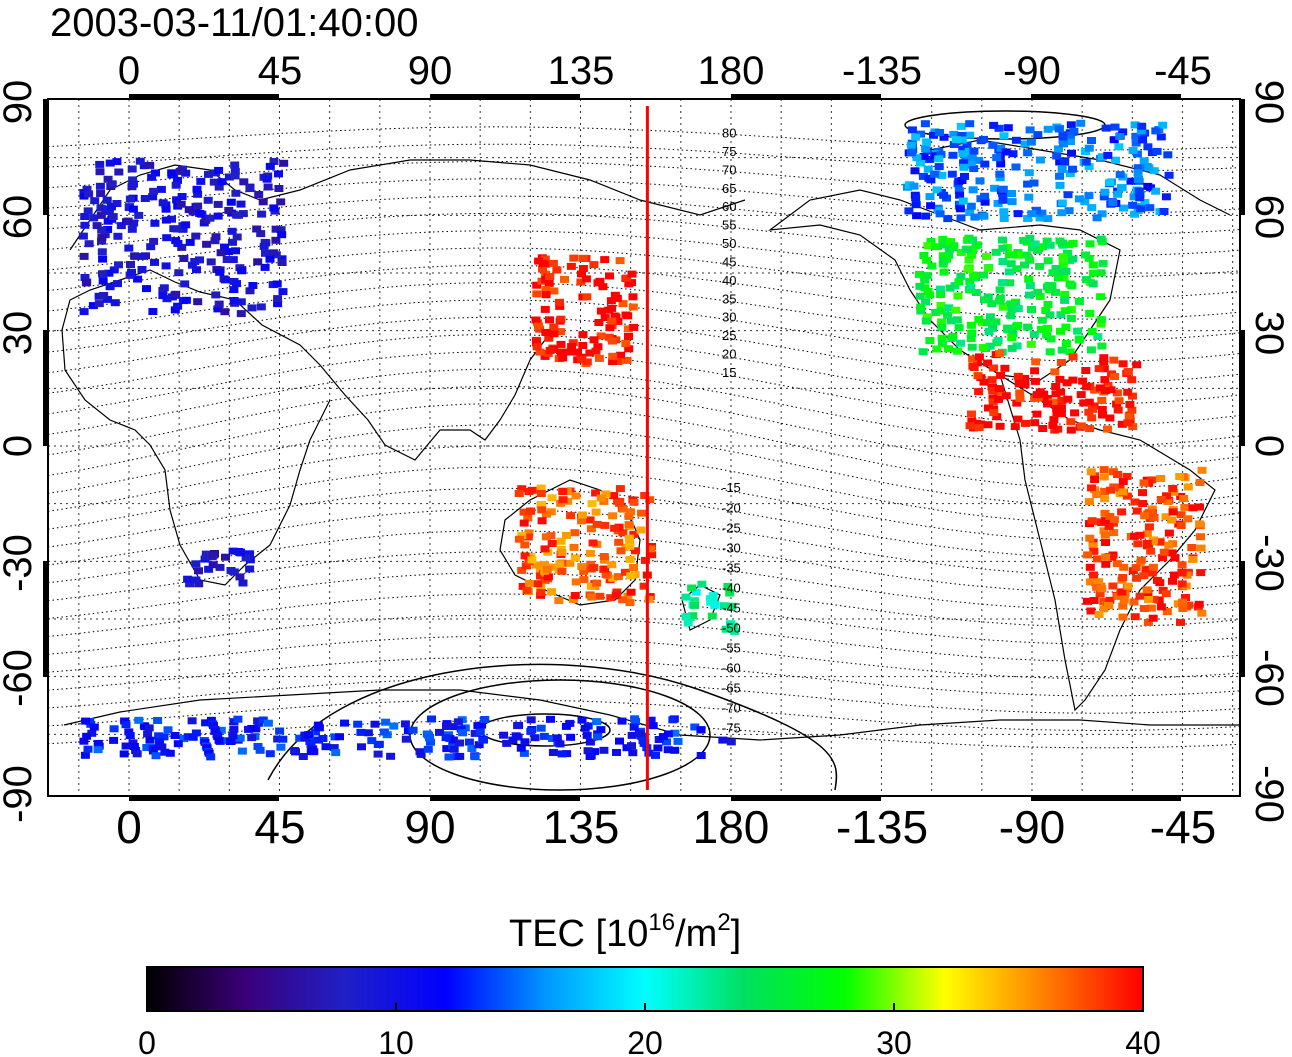 This screenshot has width=1292, height=1057. I want to click on coastline, so click(651, 715).